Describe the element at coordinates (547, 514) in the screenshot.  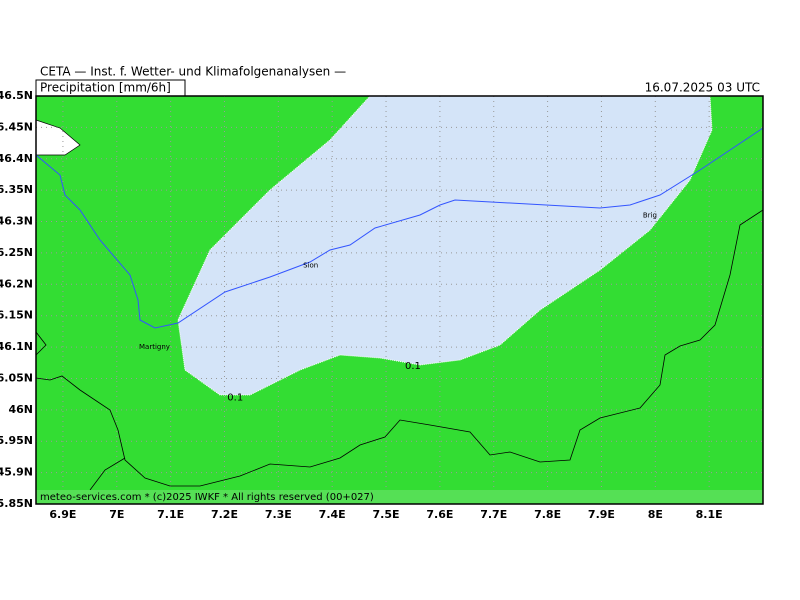
I see `lon-tick-label: 7.8E` at that location.